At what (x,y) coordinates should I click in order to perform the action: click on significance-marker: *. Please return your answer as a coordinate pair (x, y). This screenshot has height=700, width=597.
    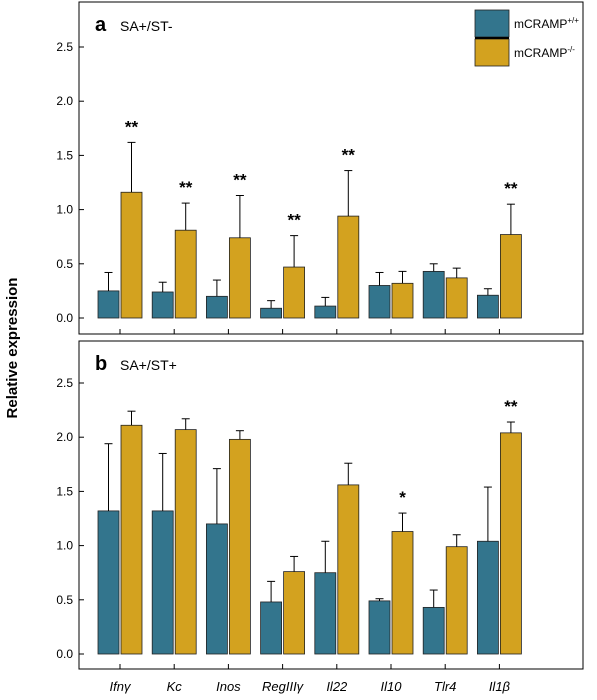
    Looking at the image, I should click on (402, 497).